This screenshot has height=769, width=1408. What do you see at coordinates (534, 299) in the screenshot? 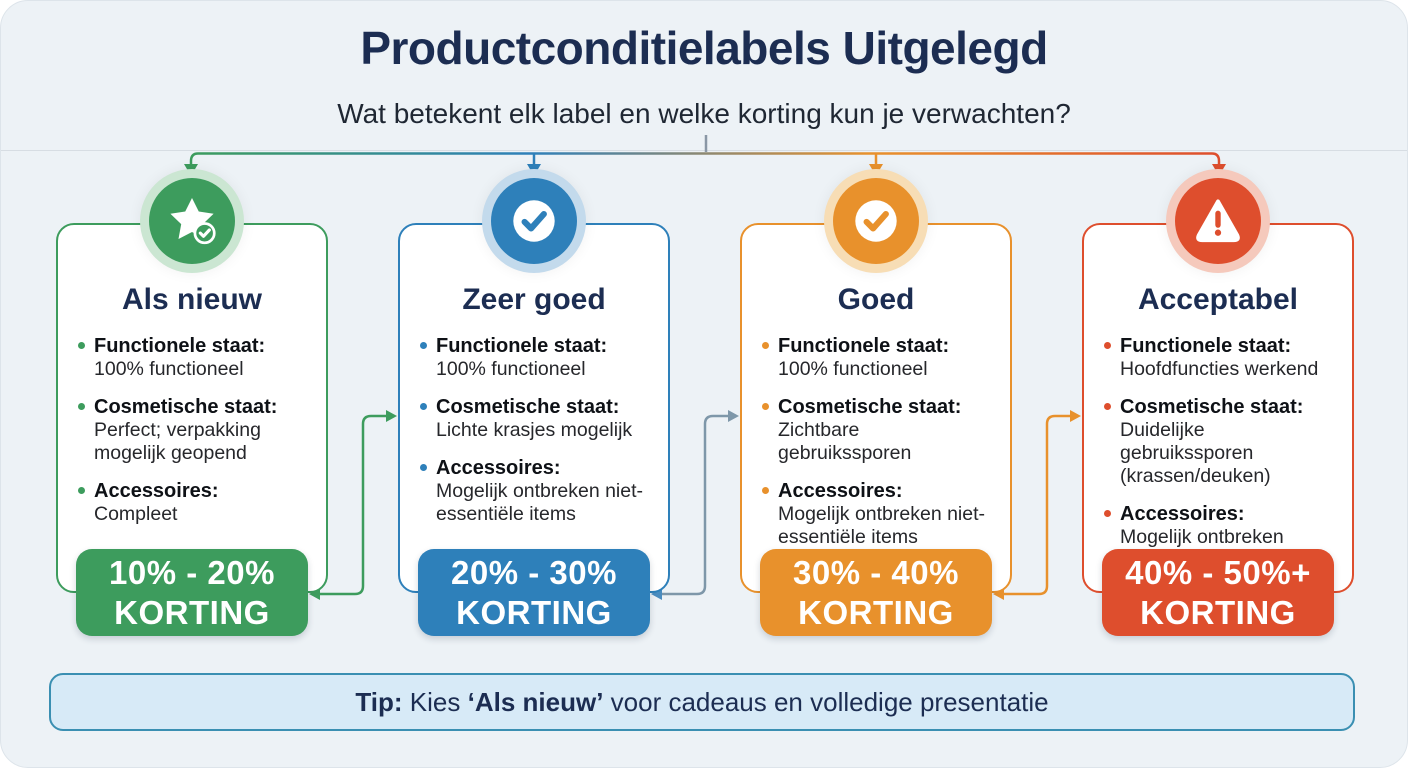
I see `card-title: Zeer goed` at bounding box center [534, 299].